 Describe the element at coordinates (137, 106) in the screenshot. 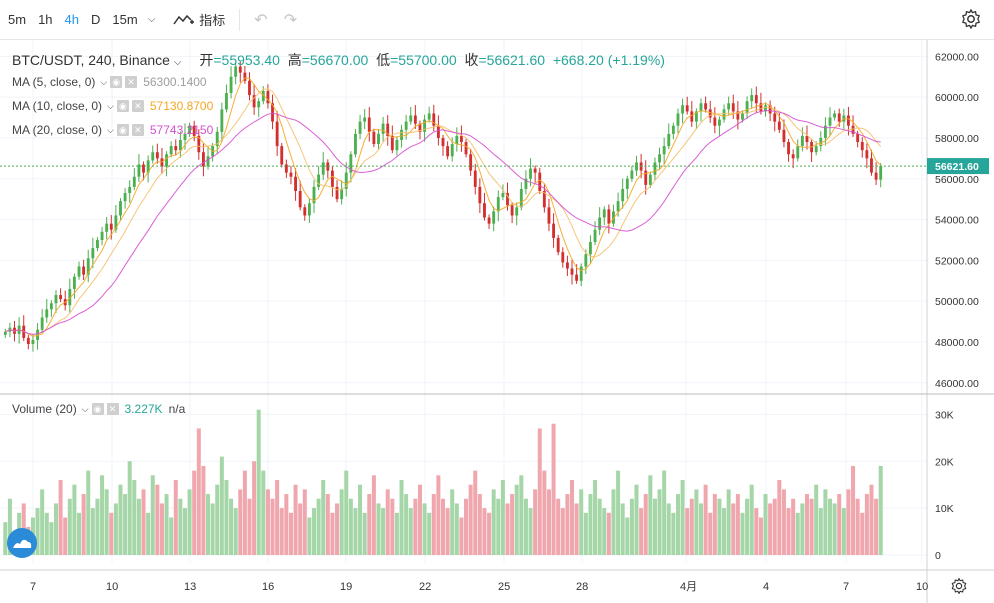

I see `ma10-remove-icon: ✕` at that location.